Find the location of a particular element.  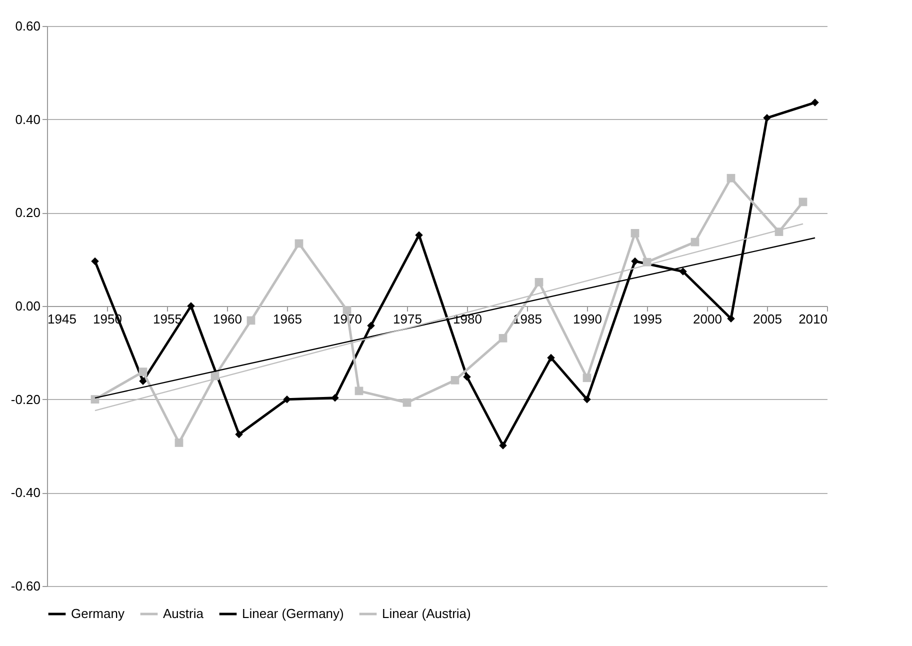

x-tick-label: 1970 is located at coordinates (347, 319).